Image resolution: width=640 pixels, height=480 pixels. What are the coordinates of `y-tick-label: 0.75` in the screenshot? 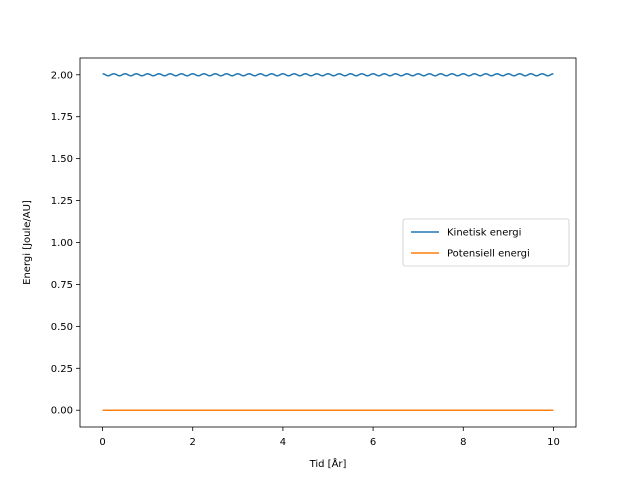 It's located at (62, 285).